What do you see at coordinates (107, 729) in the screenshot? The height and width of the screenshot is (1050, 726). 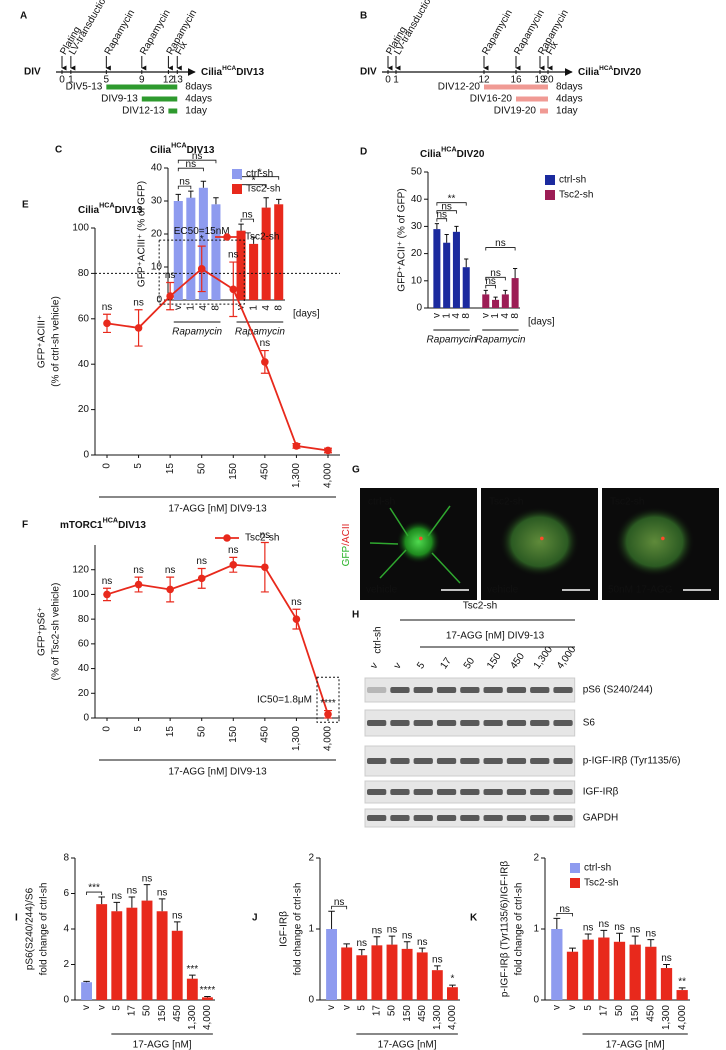 I see `x-tick-label: 0` at bounding box center [107, 729].